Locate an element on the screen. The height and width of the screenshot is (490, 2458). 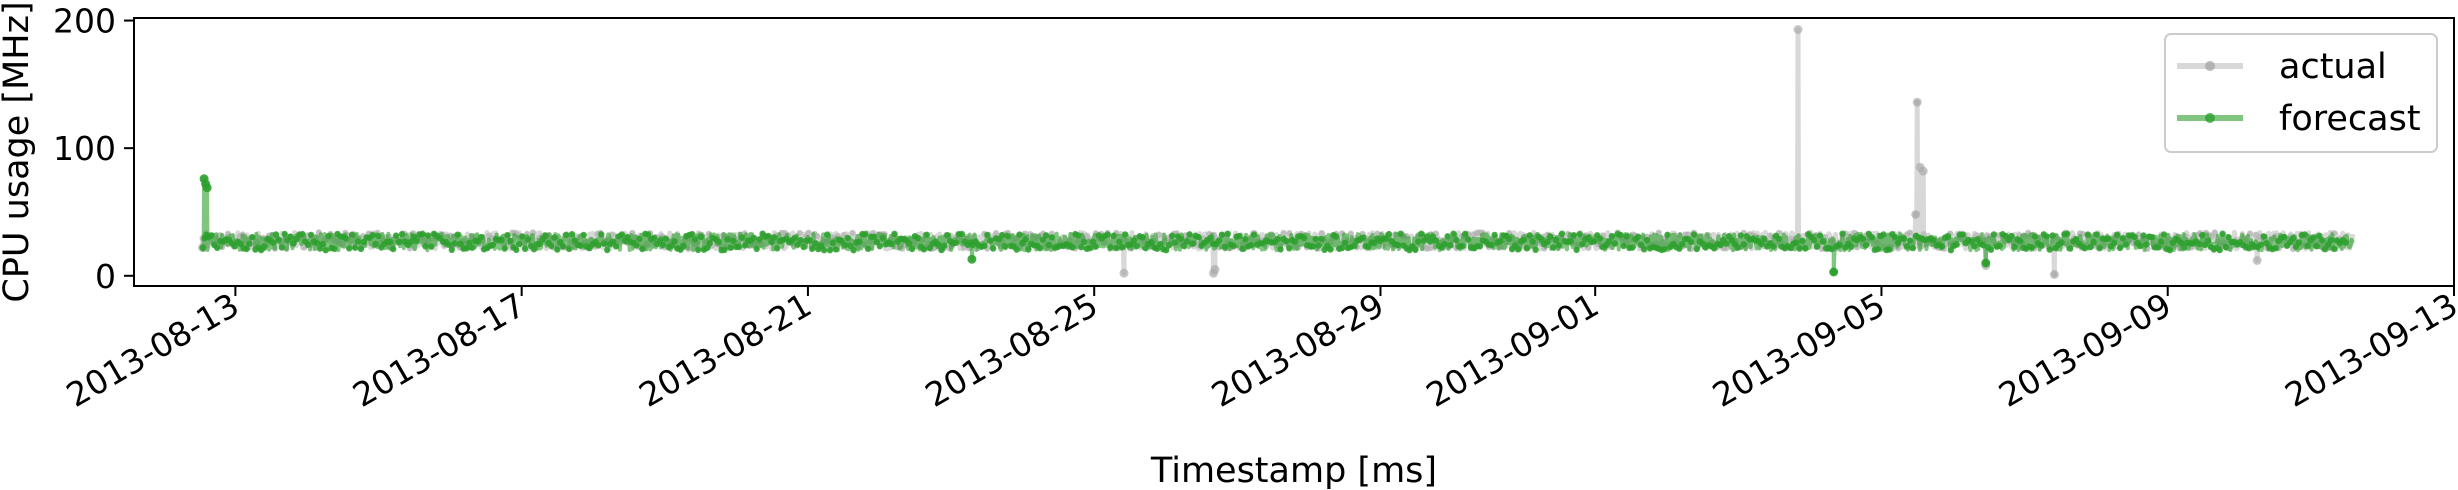
legend: actual forecast is located at coordinates (2301, 93).